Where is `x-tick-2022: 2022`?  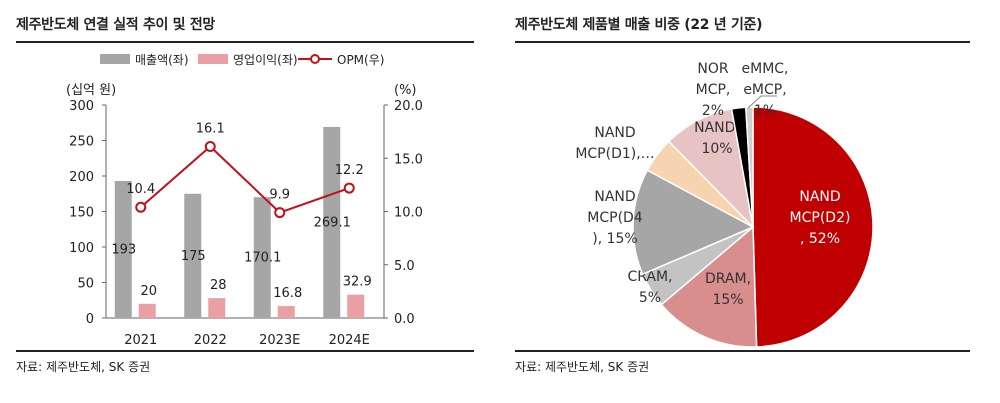 x-tick-2022: 2022 is located at coordinates (210, 340).